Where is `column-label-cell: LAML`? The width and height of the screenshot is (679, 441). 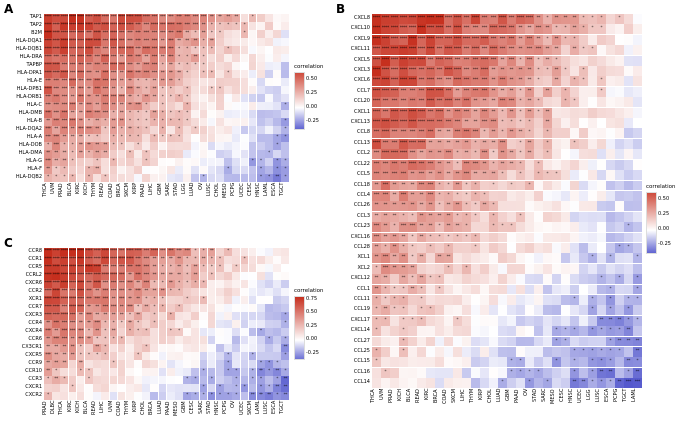 column-label-cell: LAML is located at coordinates (267, 206).